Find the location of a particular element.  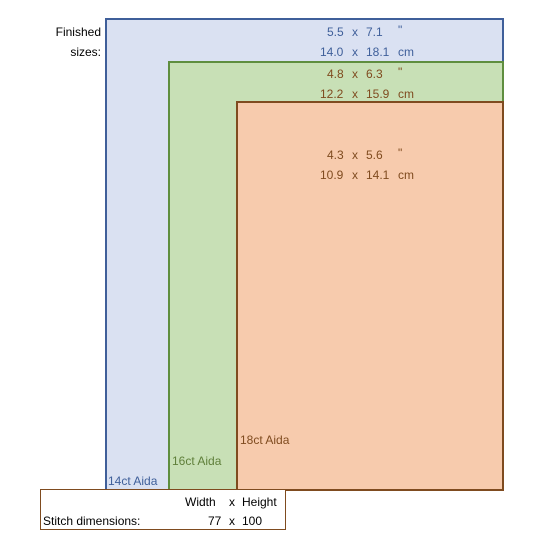

aida-18ct-cm-x: x is located at coordinates (355, 175).